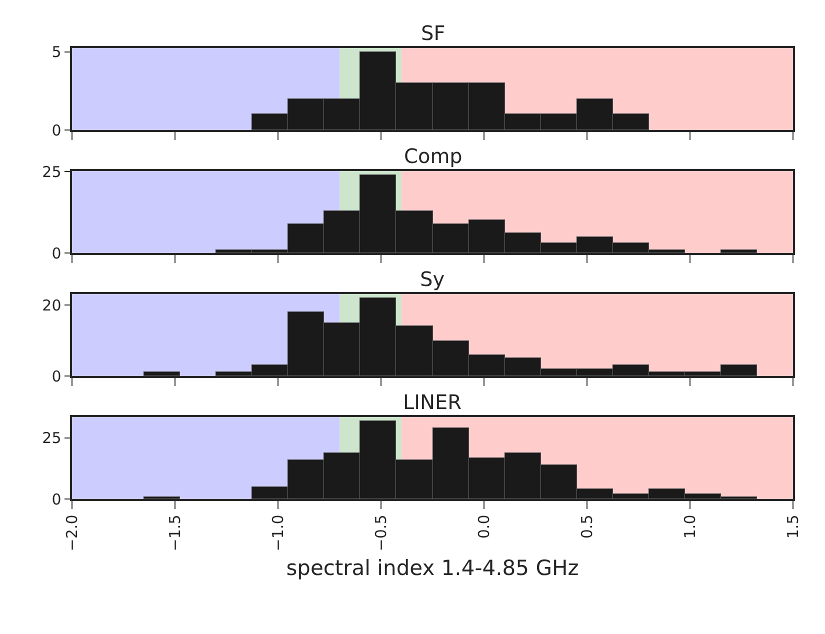  What do you see at coordinates (52, 305) in the screenshot?
I see `y-tick-label: 20` at bounding box center [52, 305].